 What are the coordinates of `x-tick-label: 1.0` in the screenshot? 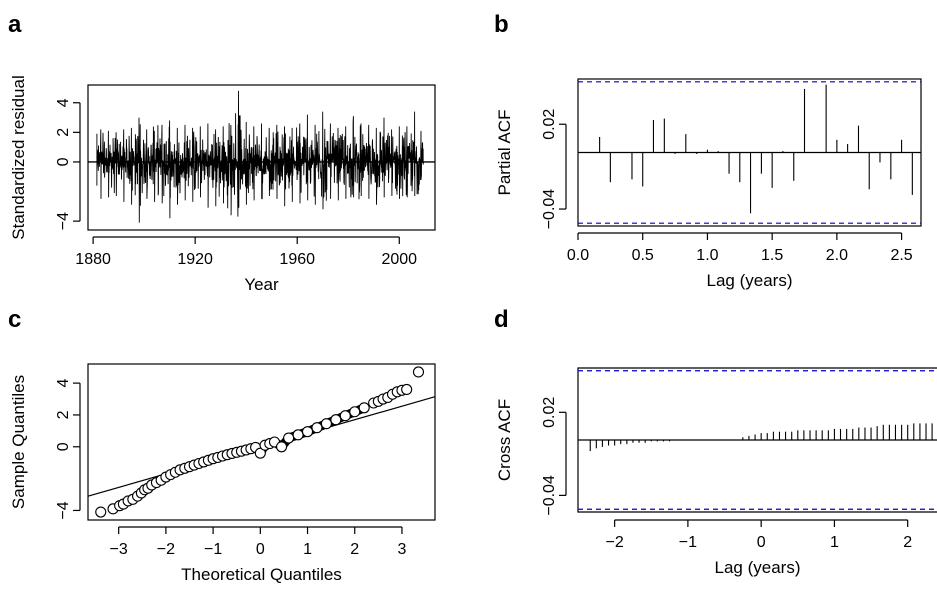 It's located at (707, 255).